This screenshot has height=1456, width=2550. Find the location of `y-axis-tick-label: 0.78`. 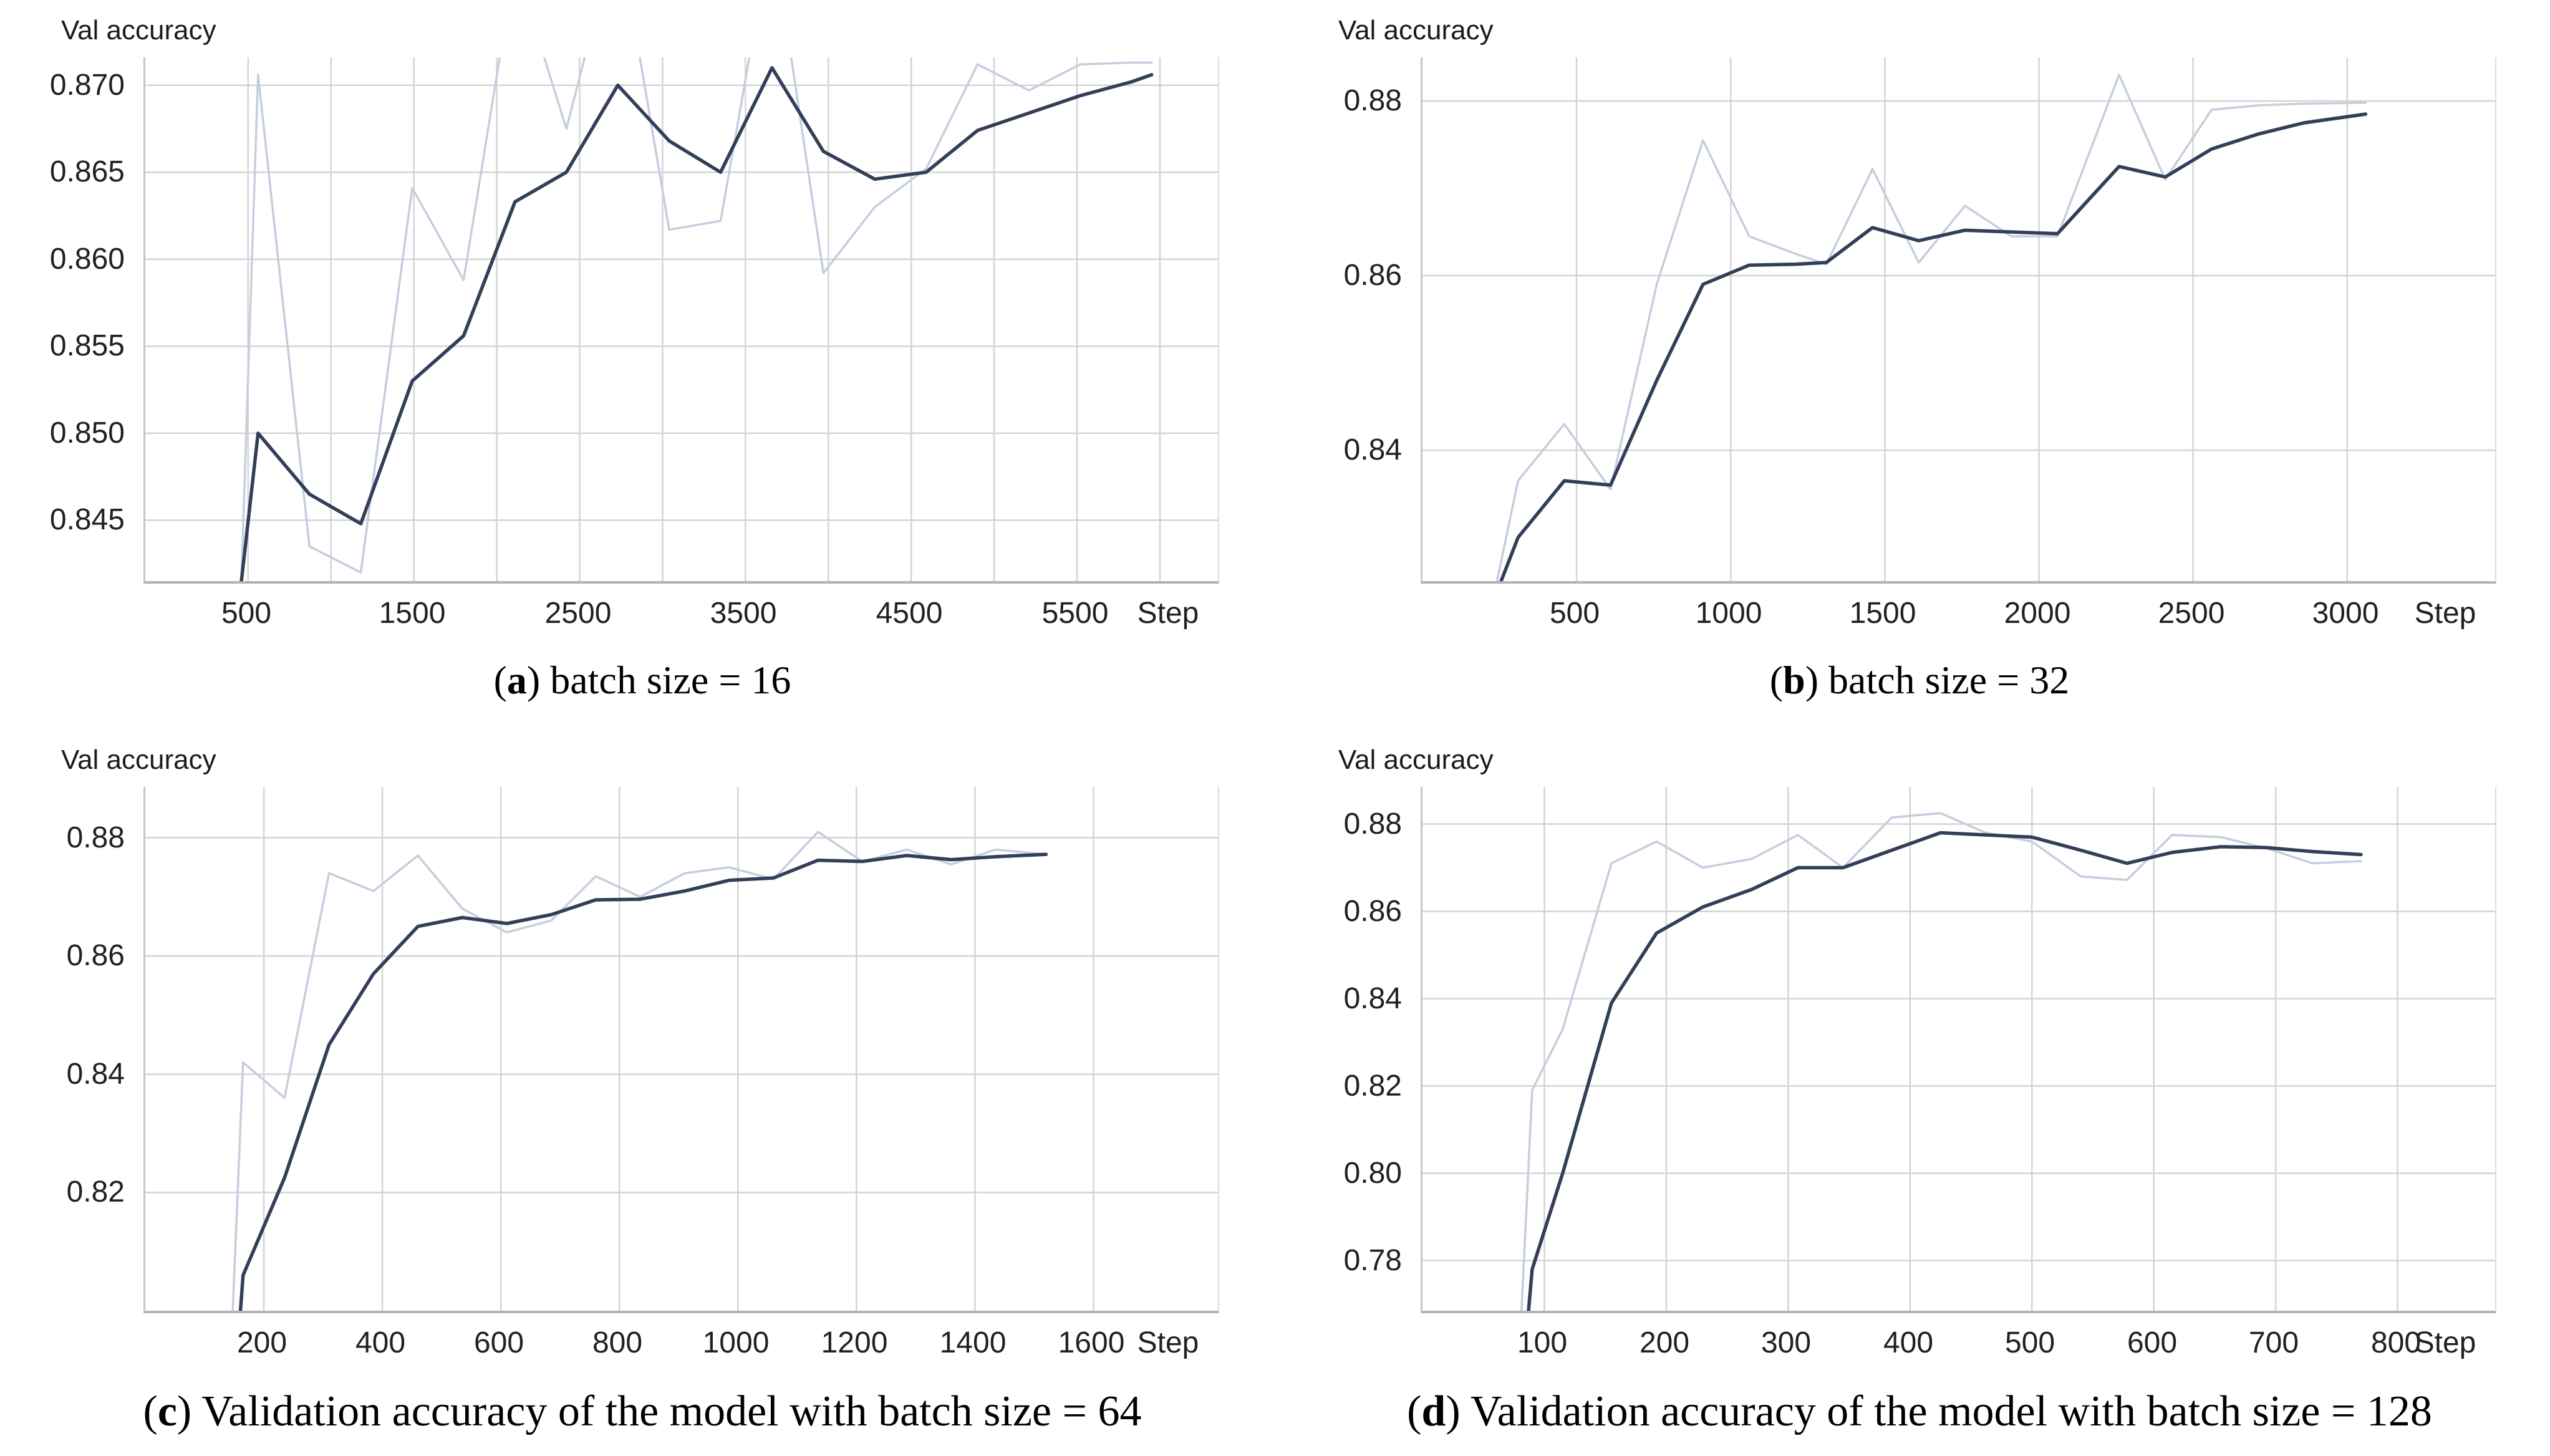

y-axis-tick-label: 0.78 is located at coordinates (1372, 1260).